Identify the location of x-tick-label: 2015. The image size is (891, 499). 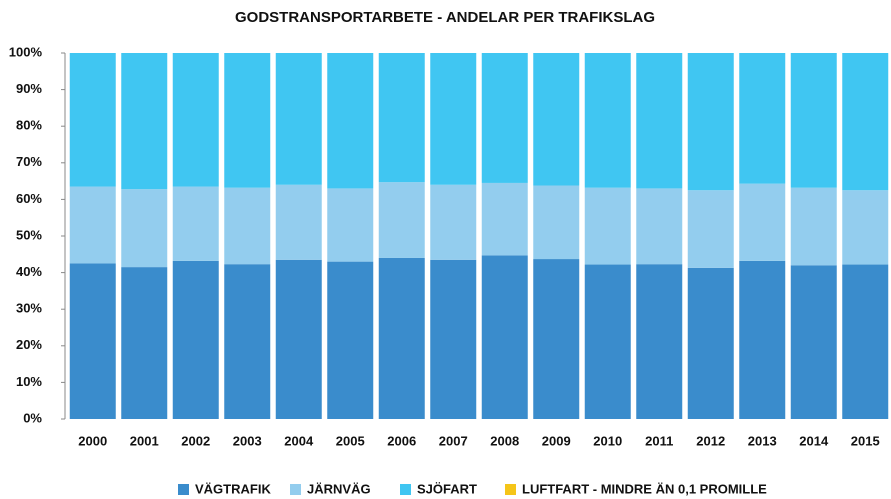
(865, 440).